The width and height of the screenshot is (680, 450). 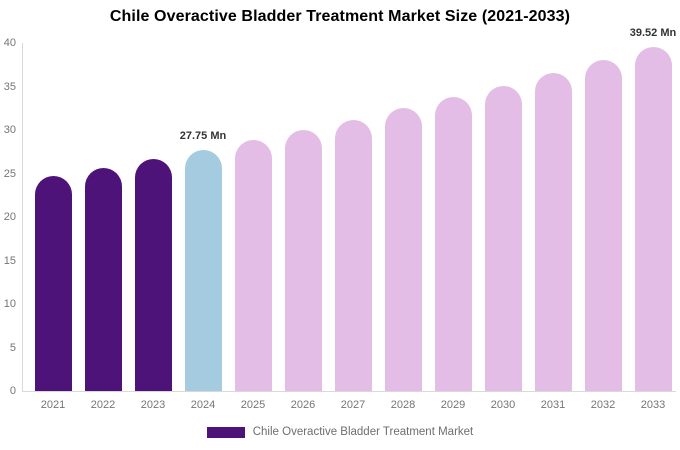 I want to click on bar-2028, so click(x=403, y=249).